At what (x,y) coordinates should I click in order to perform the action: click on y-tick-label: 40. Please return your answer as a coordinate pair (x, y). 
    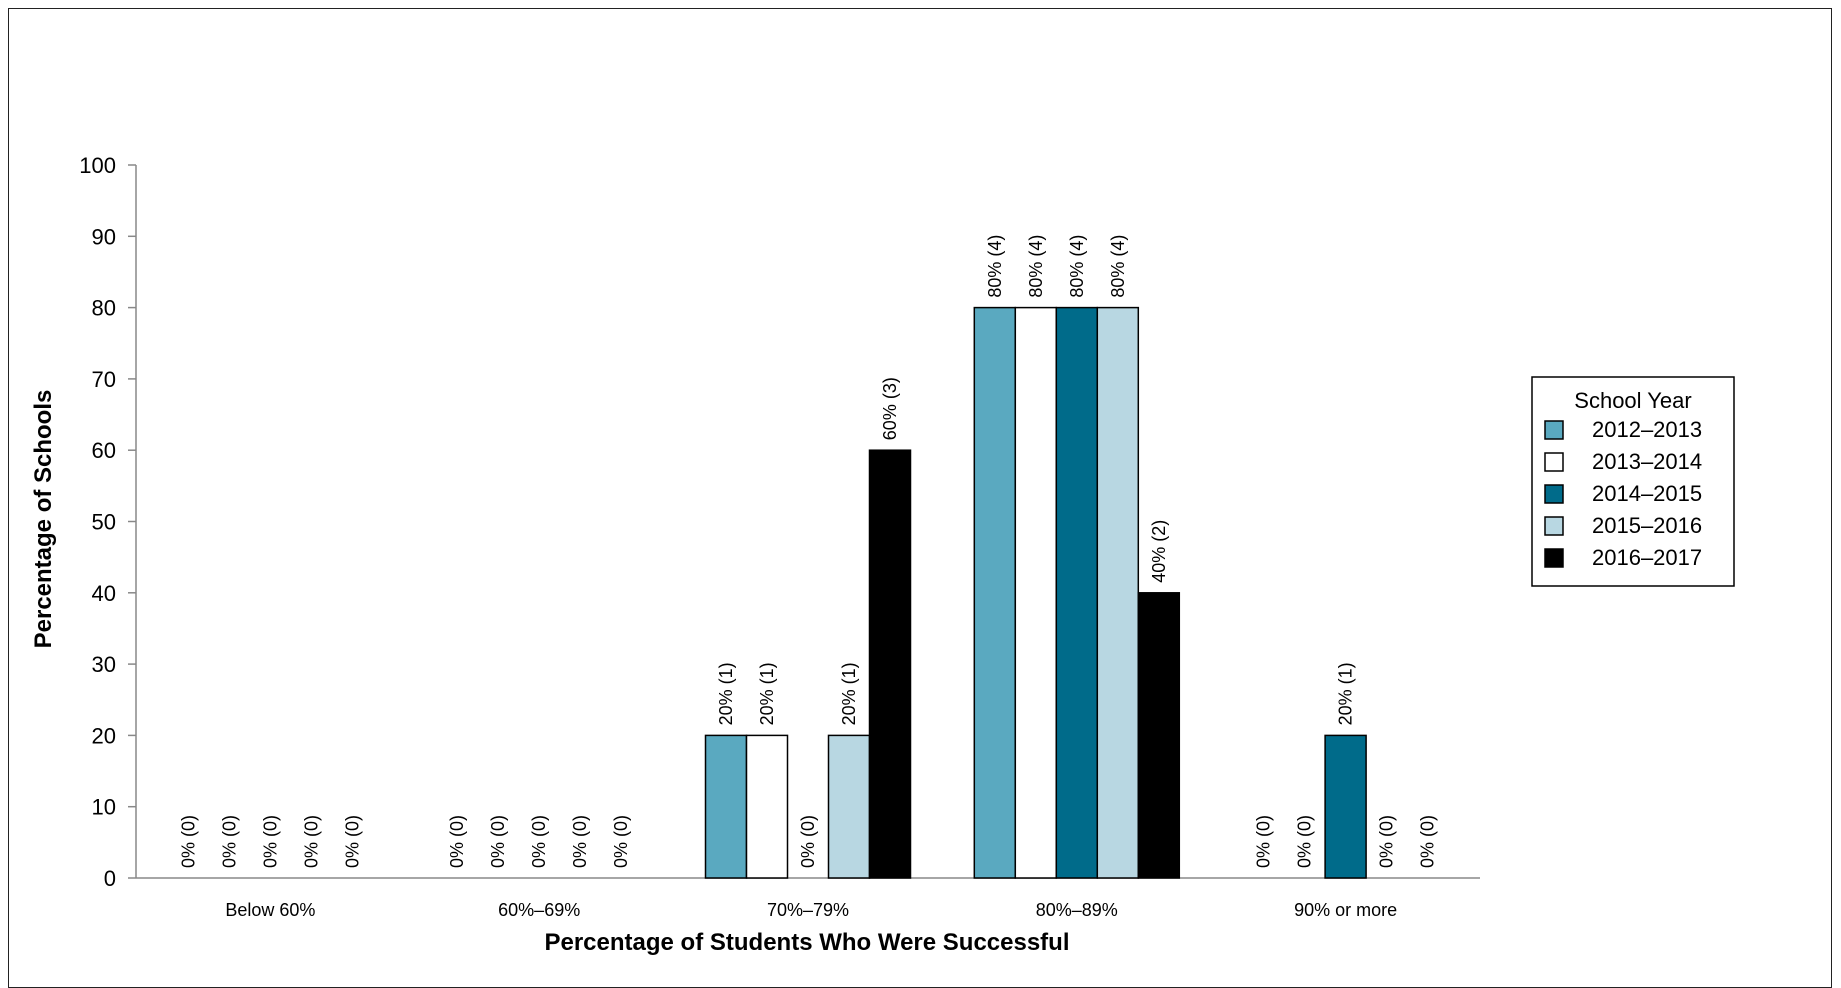
    Looking at the image, I should click on (104, 593).